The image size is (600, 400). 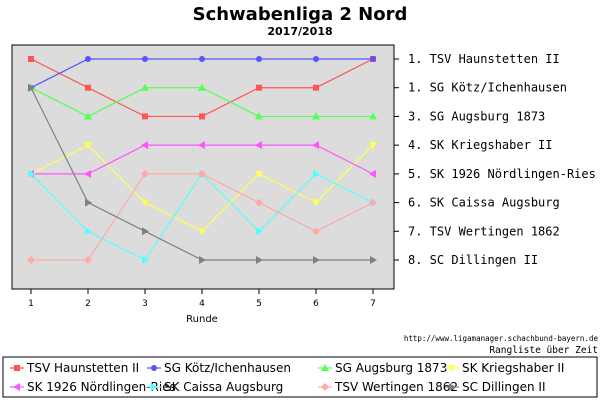 What do you see at coordinates (202, 304) in the screenshot?
I see `x-tick-label: 4` at bounding box center [202, 304].